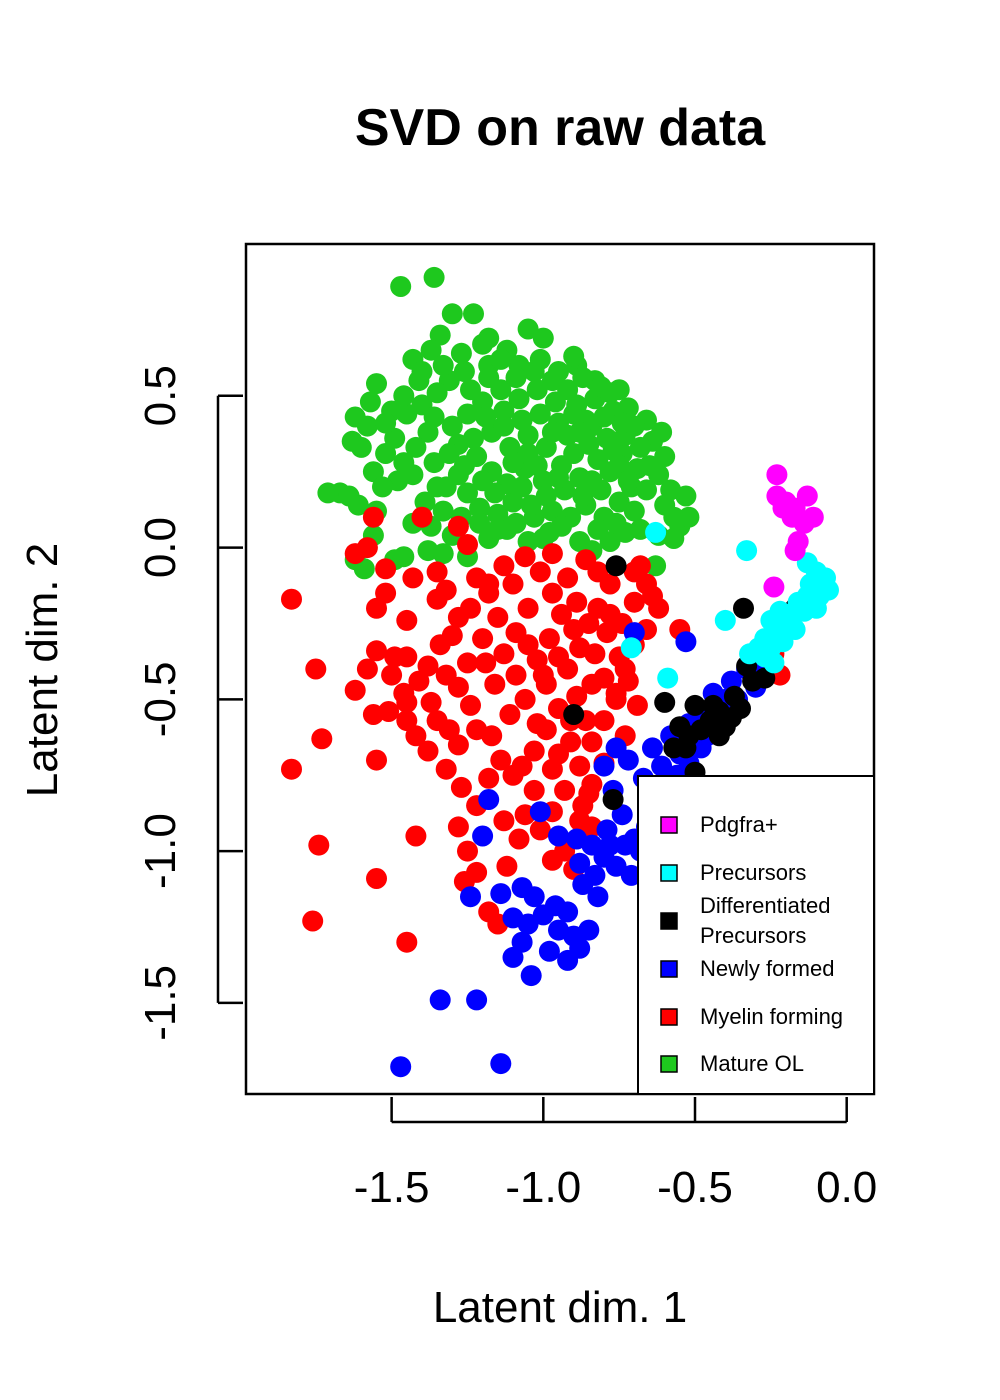 This screenshot has width=1000, height=1400. I want to click on legend-swatch-precursors, so click(669, 873).